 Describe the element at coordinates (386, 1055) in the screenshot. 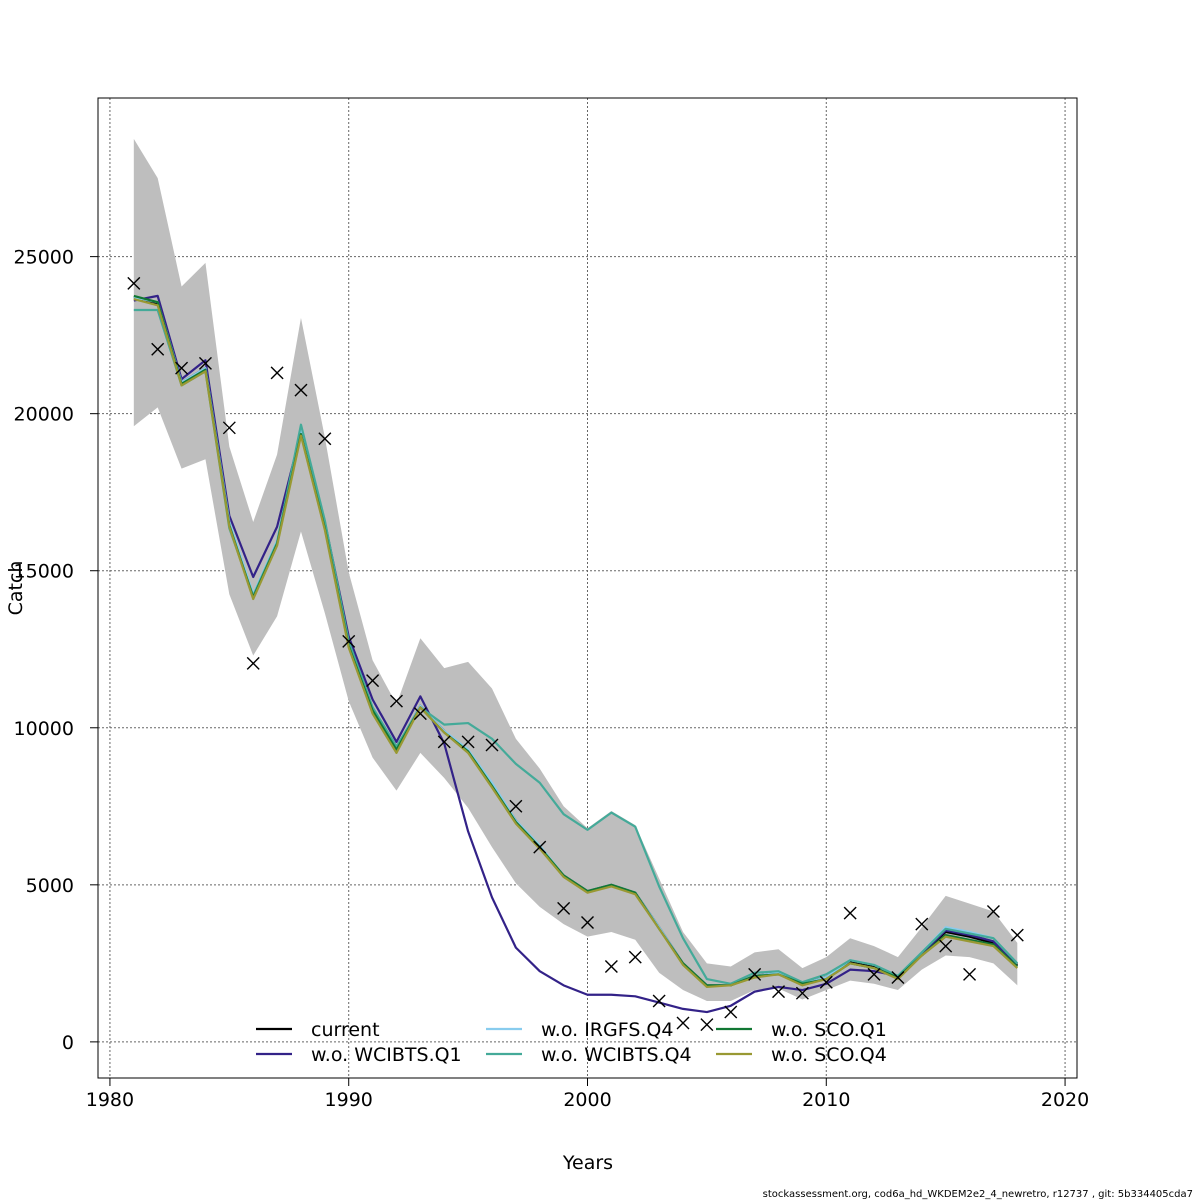

I see `legend-label: w.o. WCIBTS.Q1` at that location.